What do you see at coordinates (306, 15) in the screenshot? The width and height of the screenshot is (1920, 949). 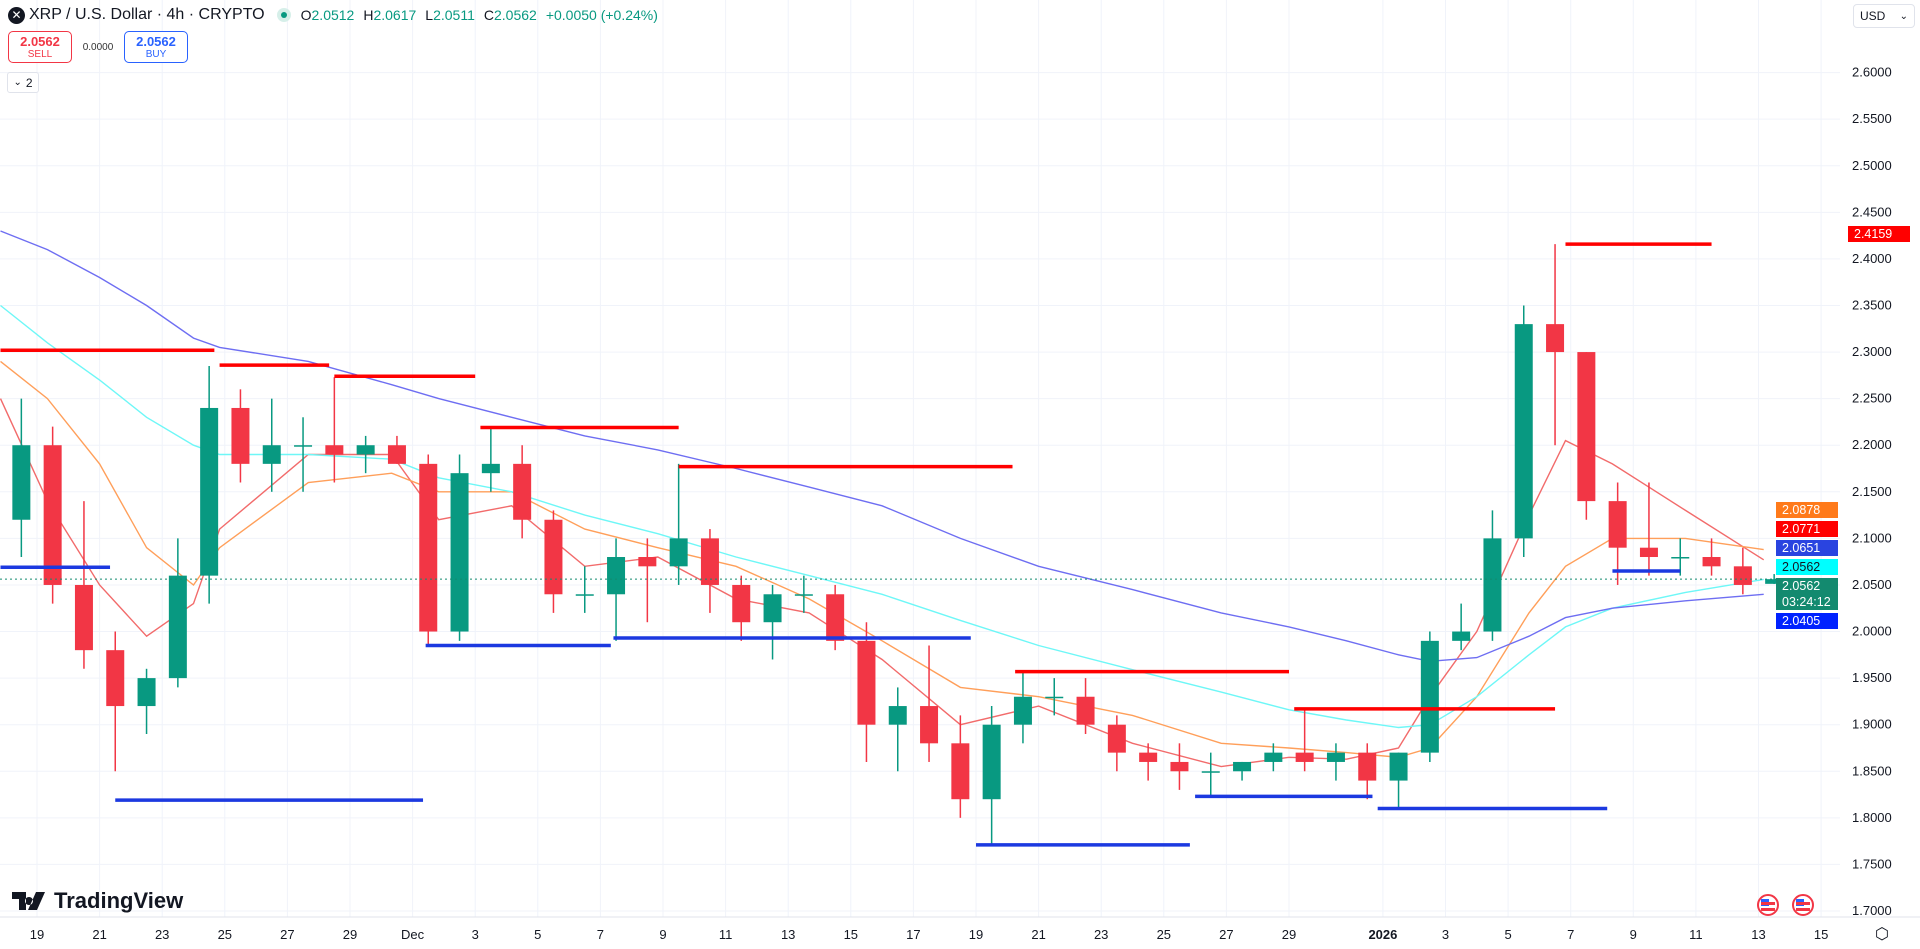 I see `open-key: O` at bounding box center [306, 15].